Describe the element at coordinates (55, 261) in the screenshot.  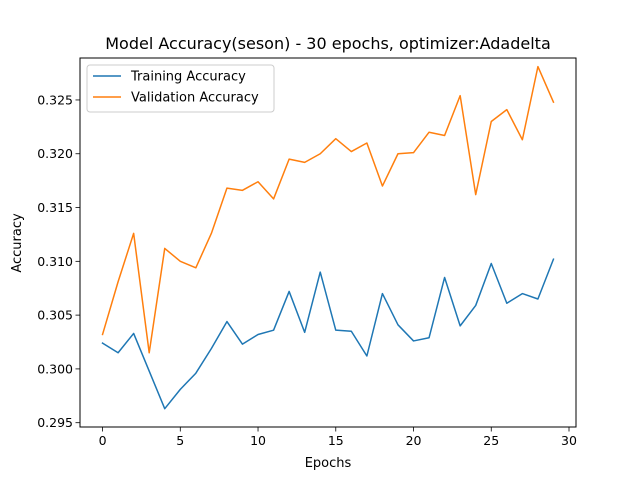
I see `y-tick-label: 0.310` at that location.